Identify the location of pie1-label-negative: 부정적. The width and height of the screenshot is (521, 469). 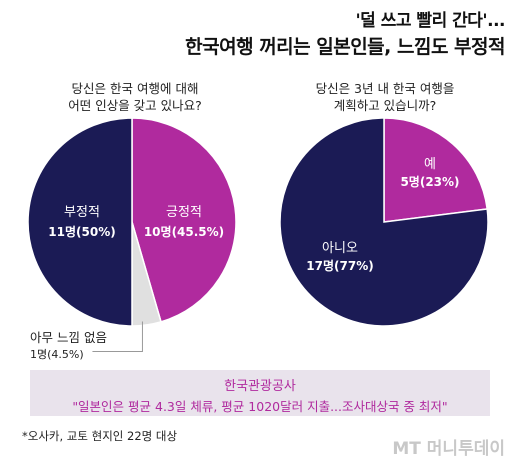
(82, 212).